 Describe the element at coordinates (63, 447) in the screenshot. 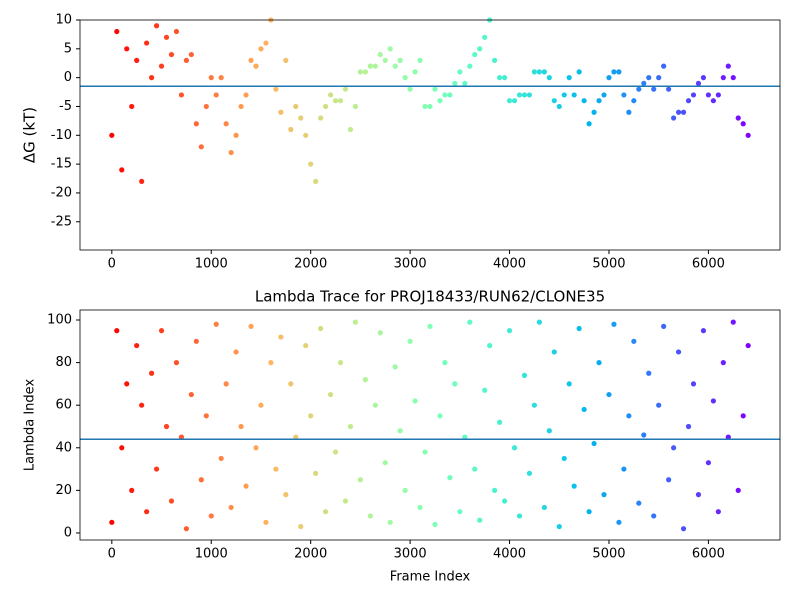

I see `y-tick-label: 40` at that location.